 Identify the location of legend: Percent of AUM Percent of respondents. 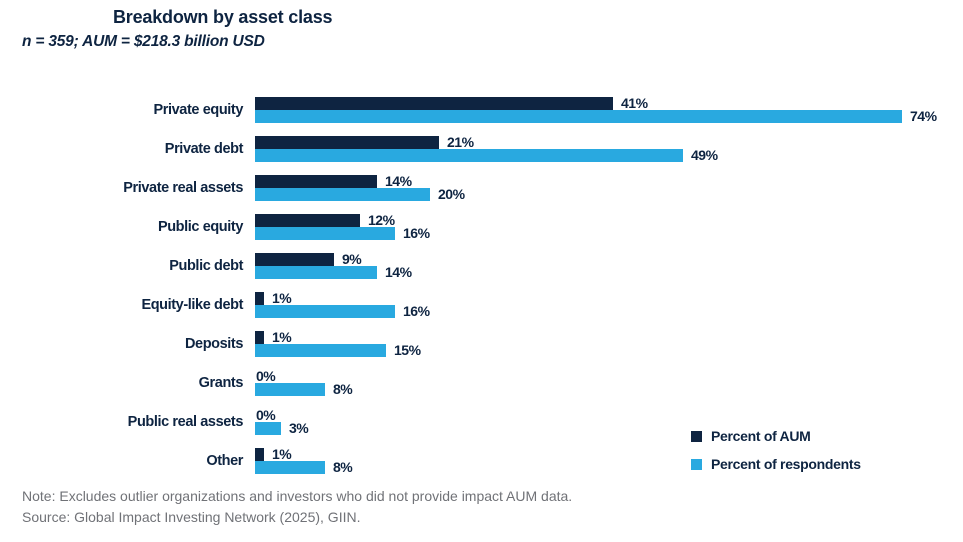
(776, 457).